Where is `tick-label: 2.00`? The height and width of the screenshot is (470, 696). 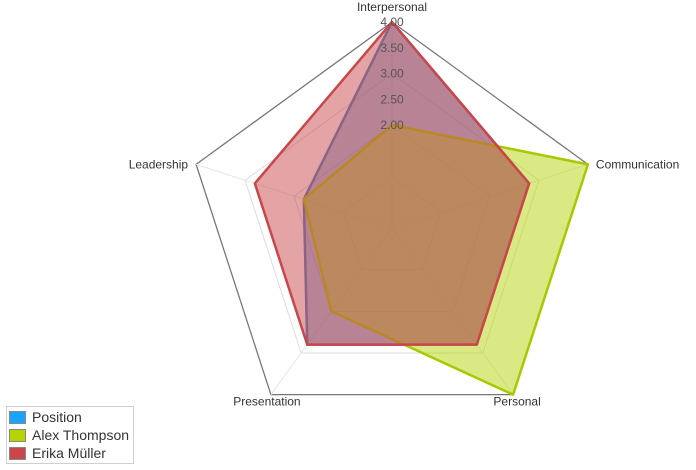 tick-label: 2.00 is located at coordinates (392, 125).